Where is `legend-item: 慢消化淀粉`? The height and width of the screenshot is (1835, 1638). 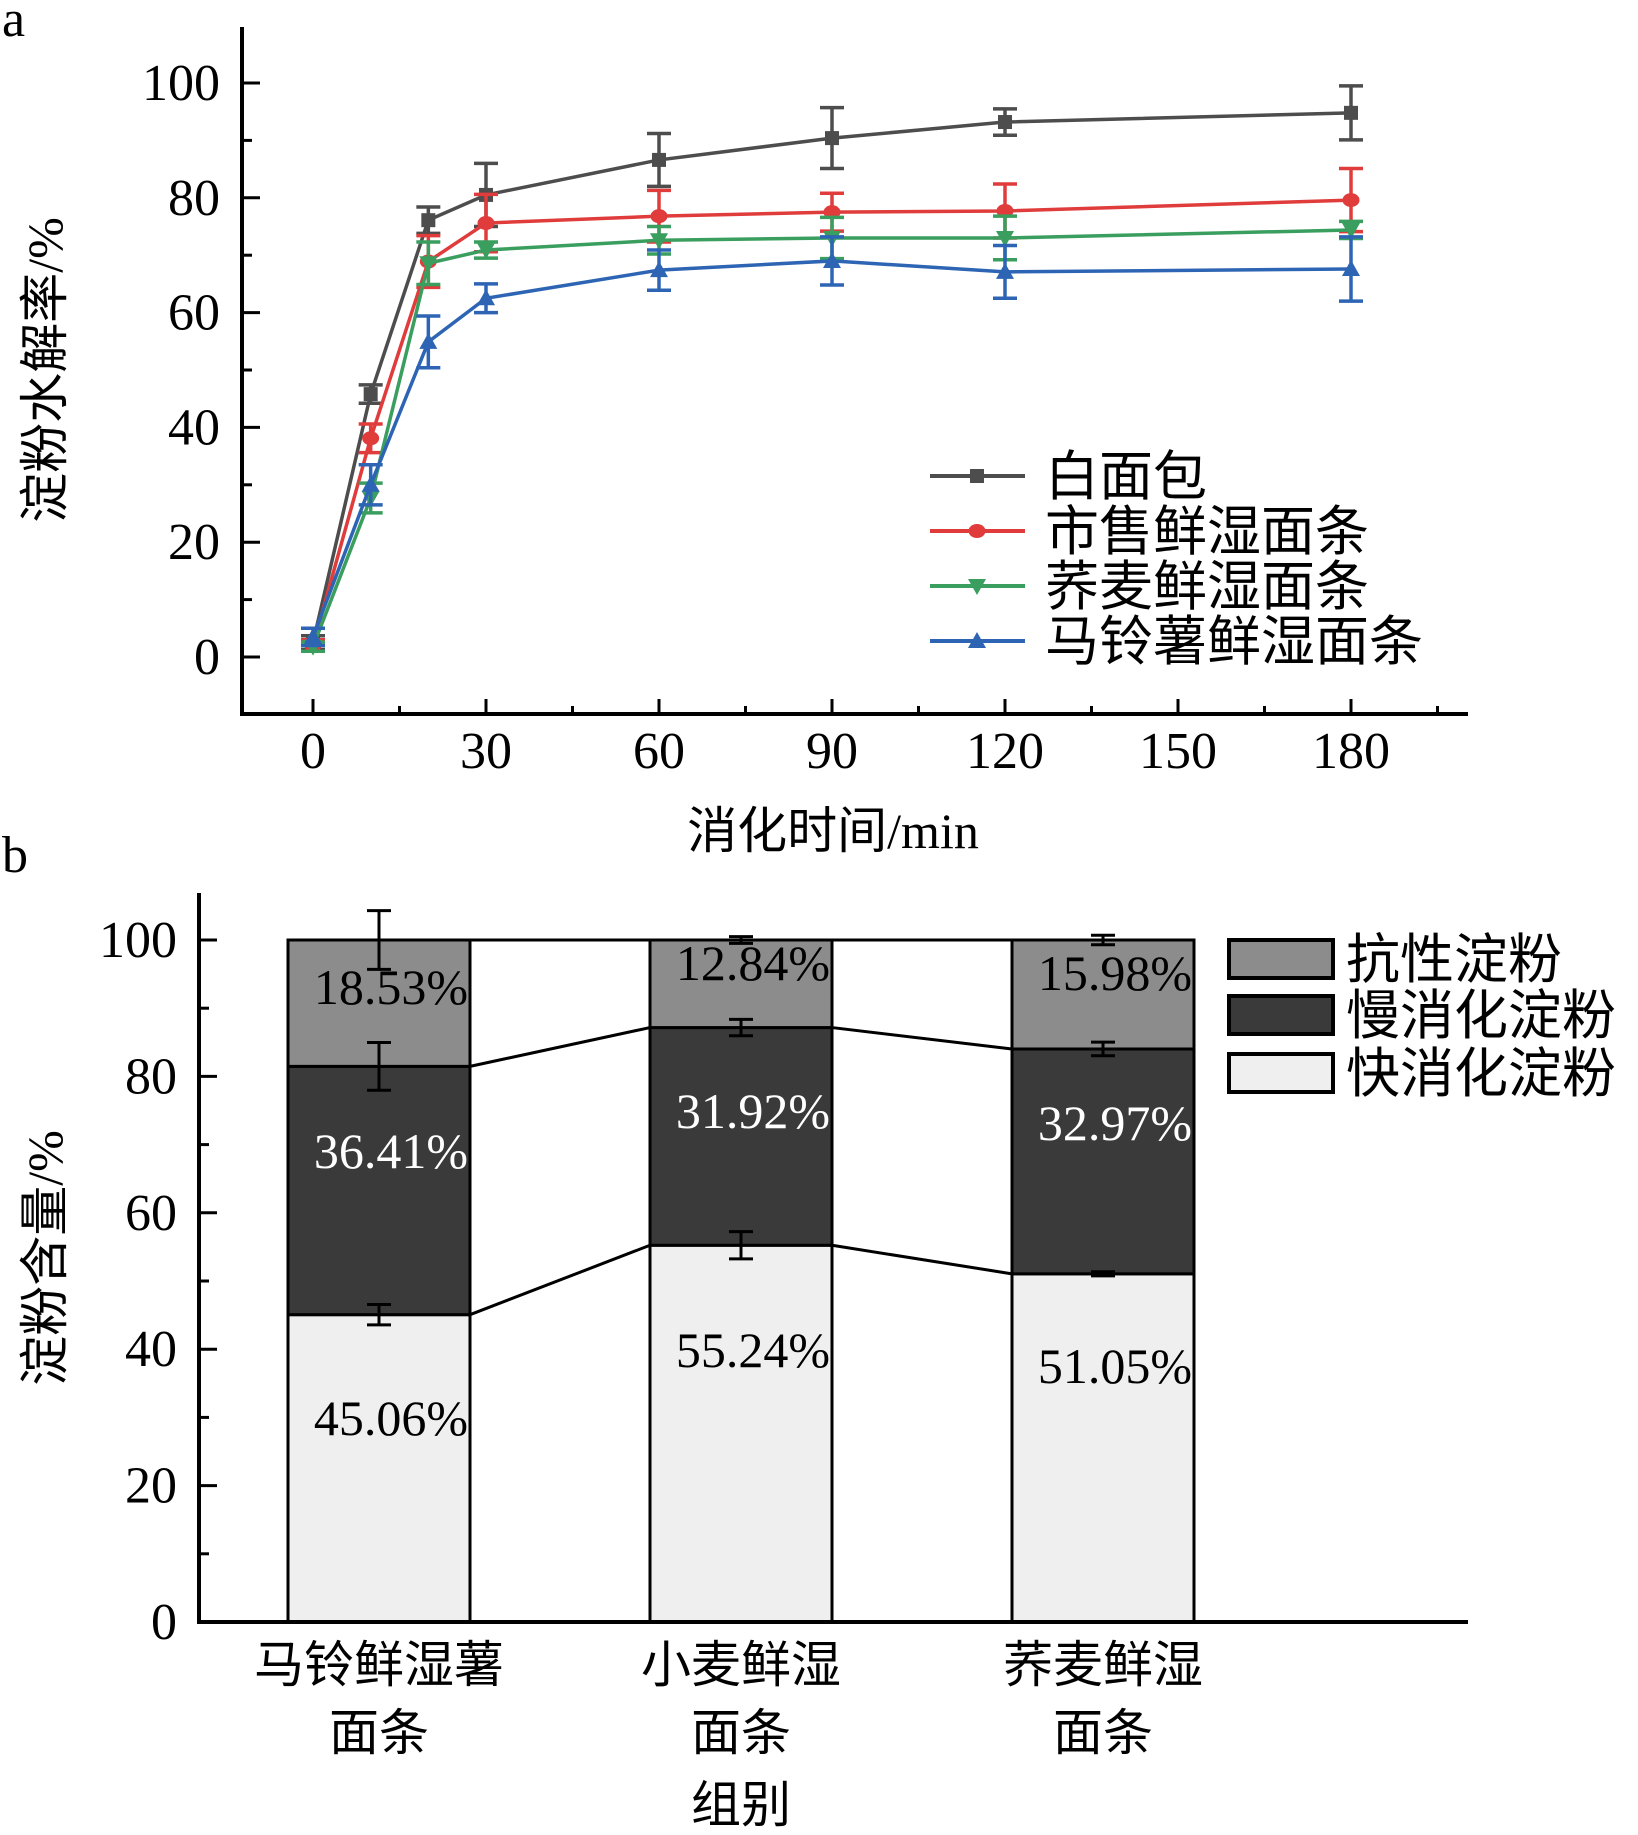
legend-item: 慢消化淀粉 is located at coordinates (1421, 1016).